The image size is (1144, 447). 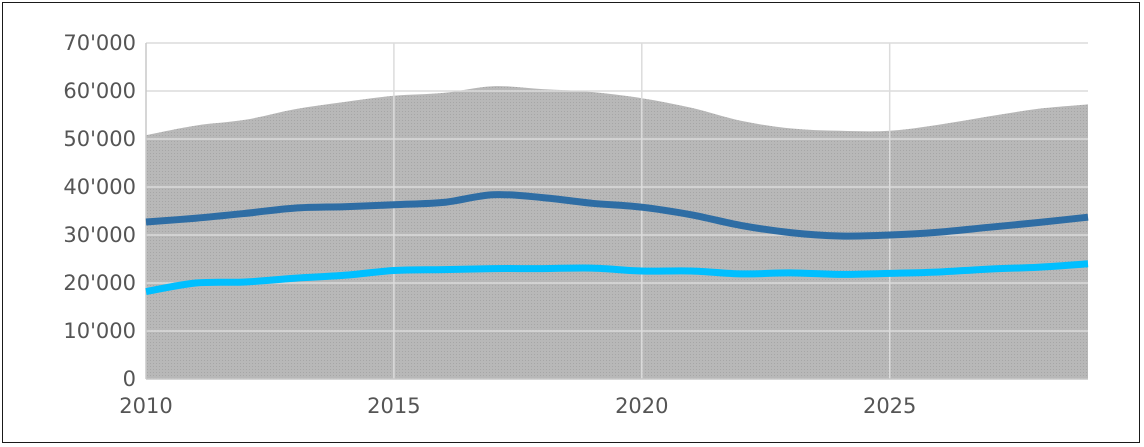 I want to click on y-tick-label: 50'000, so click(x=99, y=139).